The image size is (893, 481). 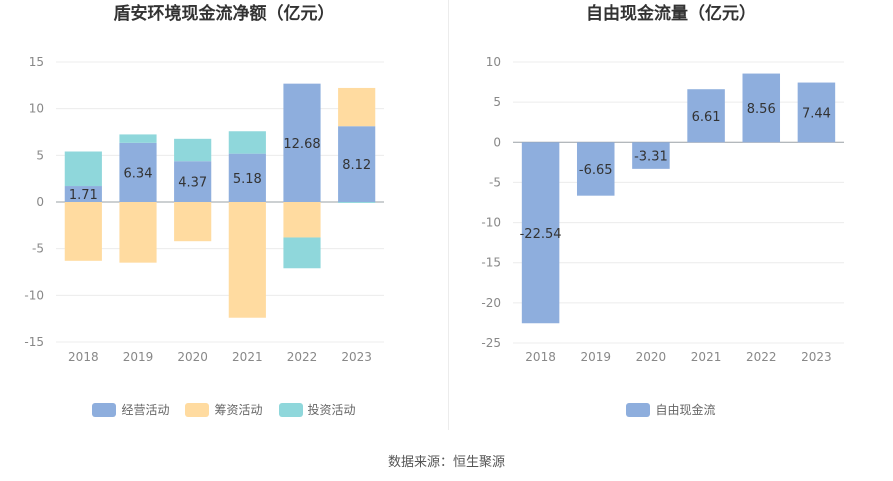 I want to click on free-cash-flow-chart-title: 自由现金流量（亿元）, so click(x=671, y=14).